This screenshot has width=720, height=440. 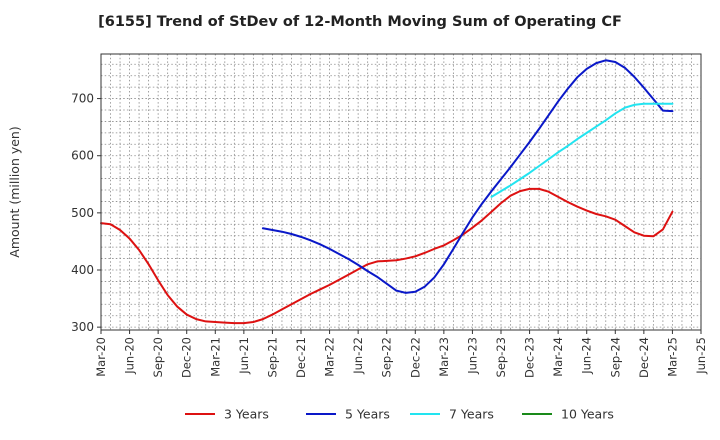 I want to click on x-tick-label: Mar-21, so click(x=215, y=357).